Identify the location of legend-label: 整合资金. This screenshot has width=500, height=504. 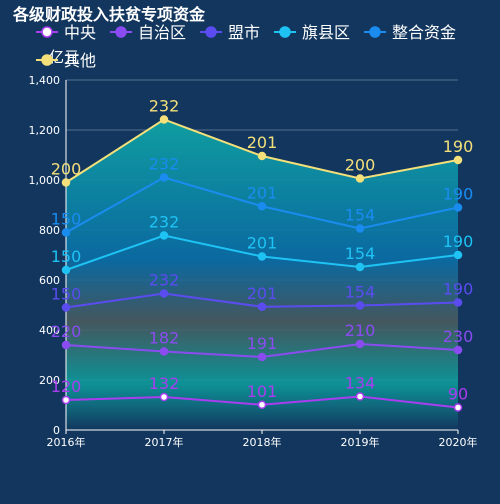
(424, 32).